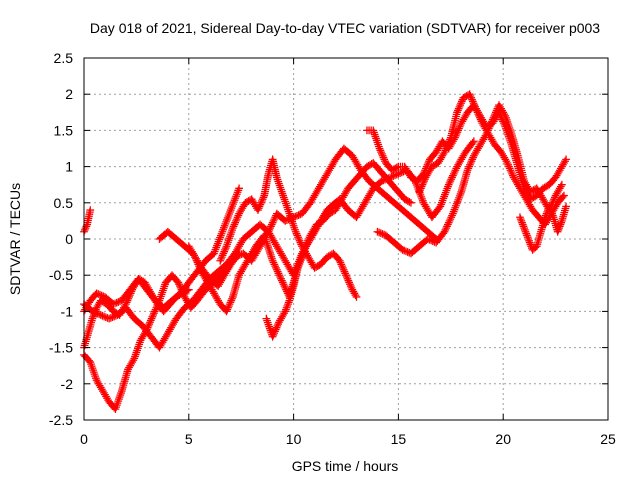  What do you see at coordinates (69, 239) in the screenshot?
I see `y-tick-label: 0` at bounding box center [69, 239].